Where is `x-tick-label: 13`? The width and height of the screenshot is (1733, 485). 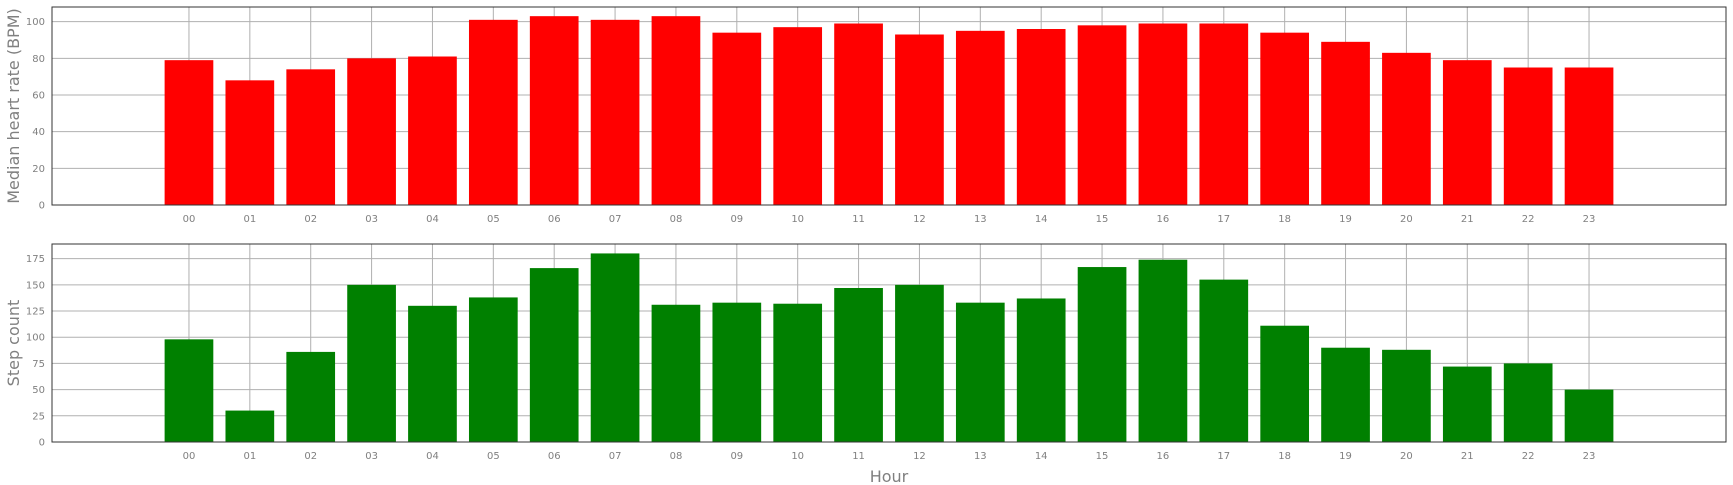 x-tick-label: 13 is located at coordinates (980, 456).